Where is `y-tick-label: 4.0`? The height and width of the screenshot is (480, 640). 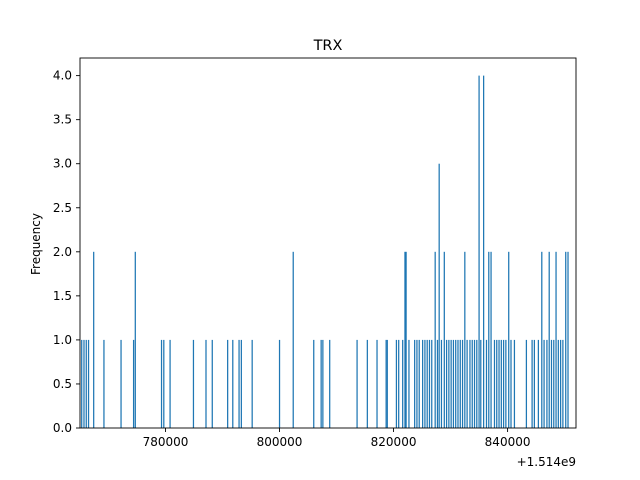
y-tick-label: 4.0 is located at coordinates (62, 76).